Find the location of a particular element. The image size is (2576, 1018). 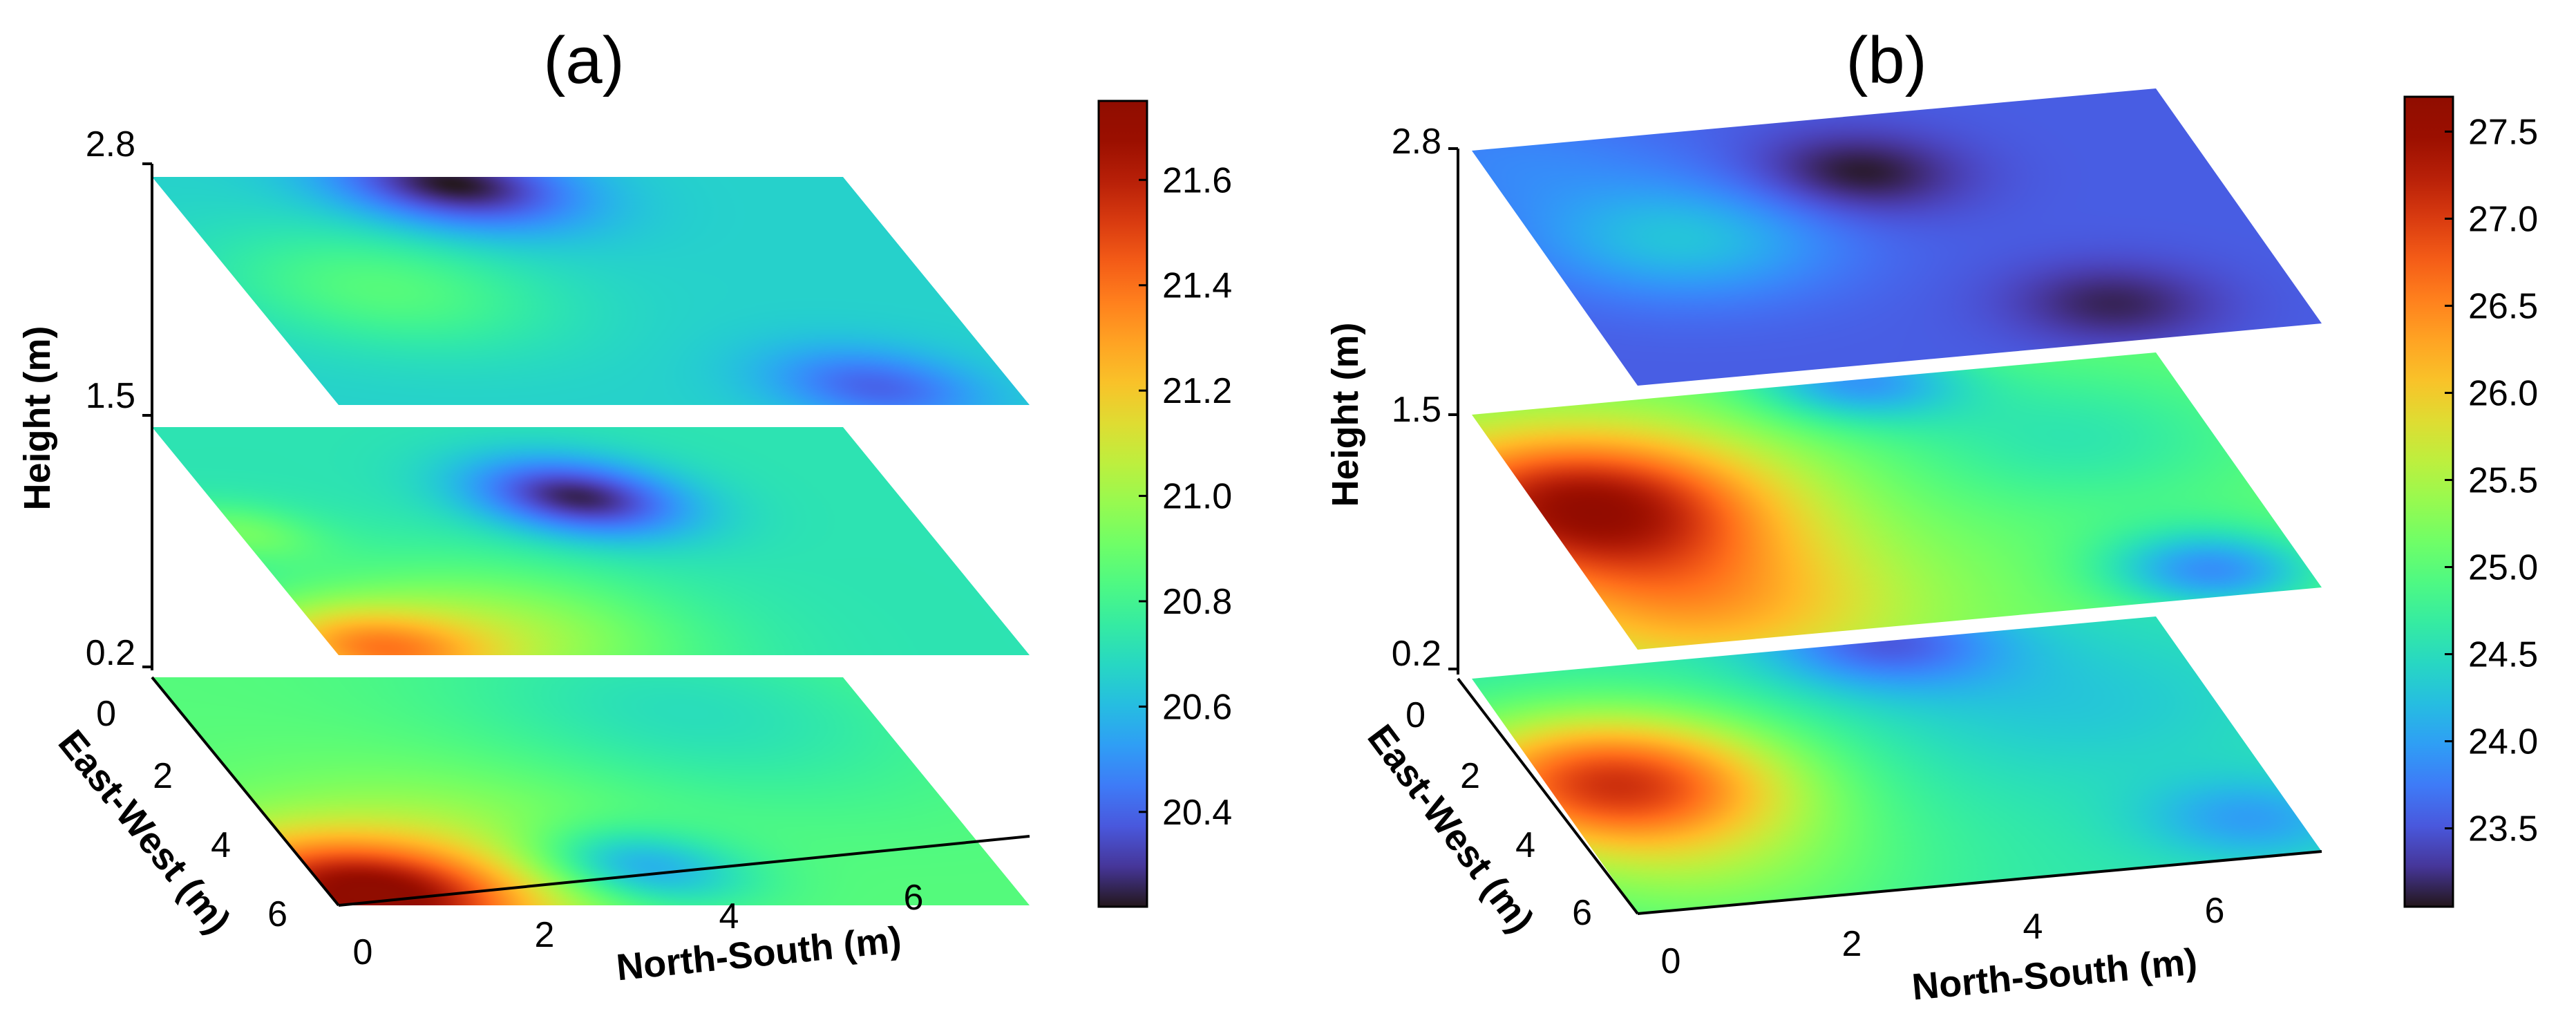

colorbar-tick-label: 20.4 is located at coordinates (1197, 813).